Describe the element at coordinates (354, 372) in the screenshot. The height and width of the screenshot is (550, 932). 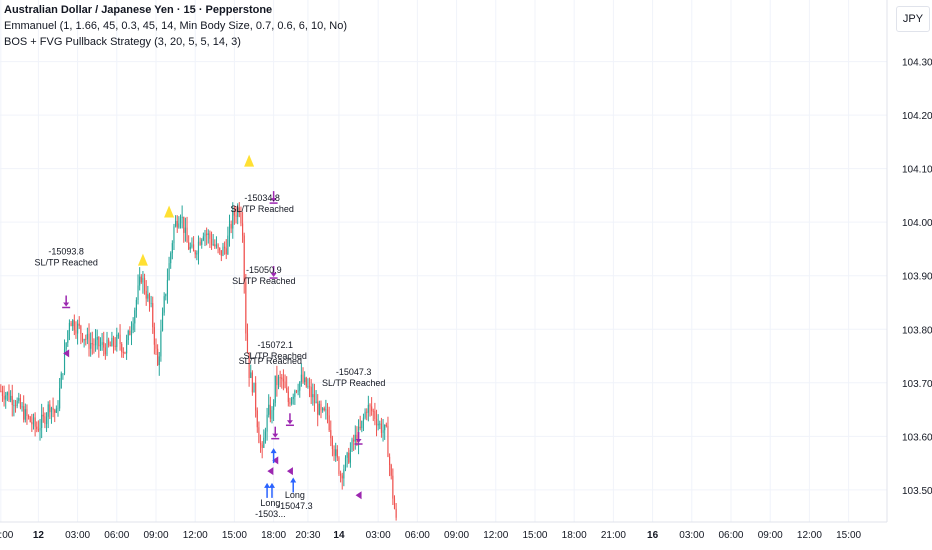
I see `trade-annotation-label: -15047.3` at that location.